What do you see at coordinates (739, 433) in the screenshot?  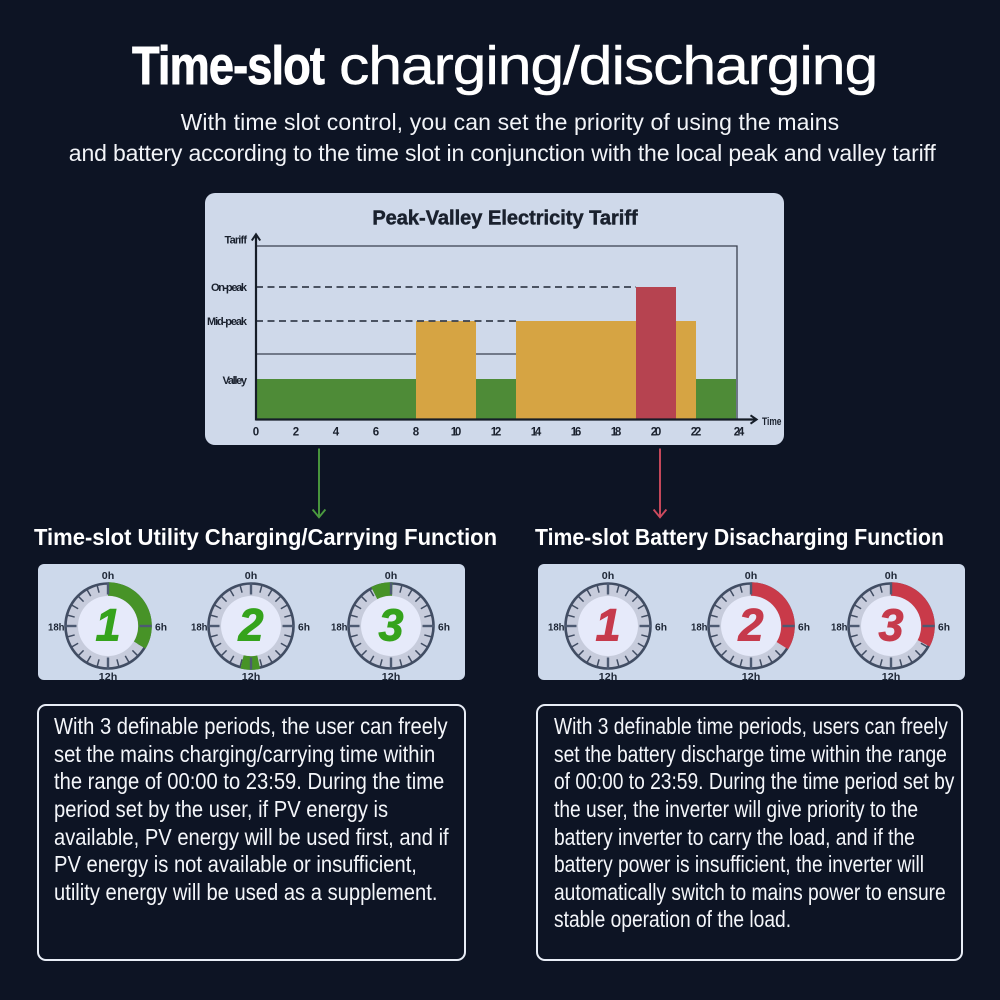 I see `svg-text: 24` at bounding box center [739, 433].